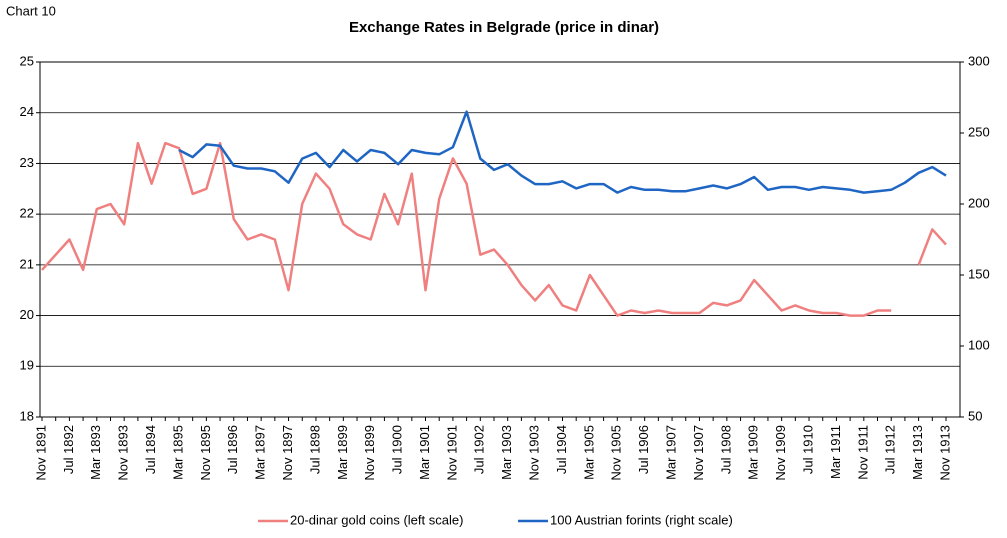 Image resolution: width=1007 pixels, height=538 pixels. I want to click on y-tick-label: 23, so click(27, 162).